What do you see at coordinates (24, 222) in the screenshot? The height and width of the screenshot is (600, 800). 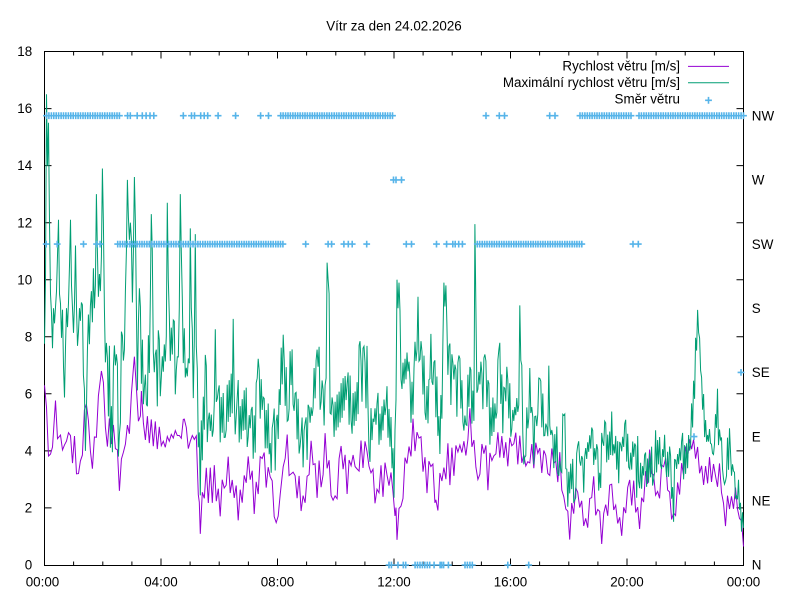 I see `svg-text: 12` at bounding box center [24, 222].